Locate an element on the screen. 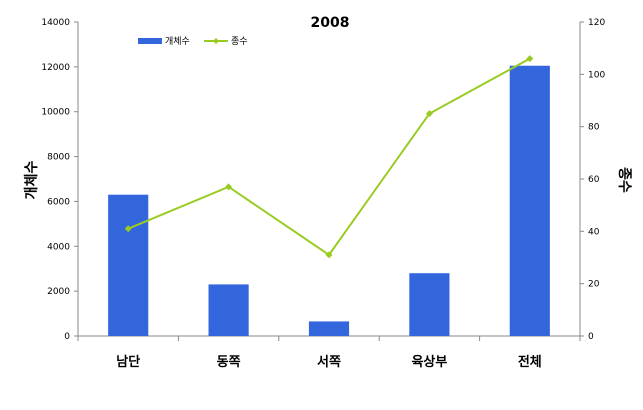 The image size is (643, 410). legend-swatch-bar is located at coordinates (150, 41).